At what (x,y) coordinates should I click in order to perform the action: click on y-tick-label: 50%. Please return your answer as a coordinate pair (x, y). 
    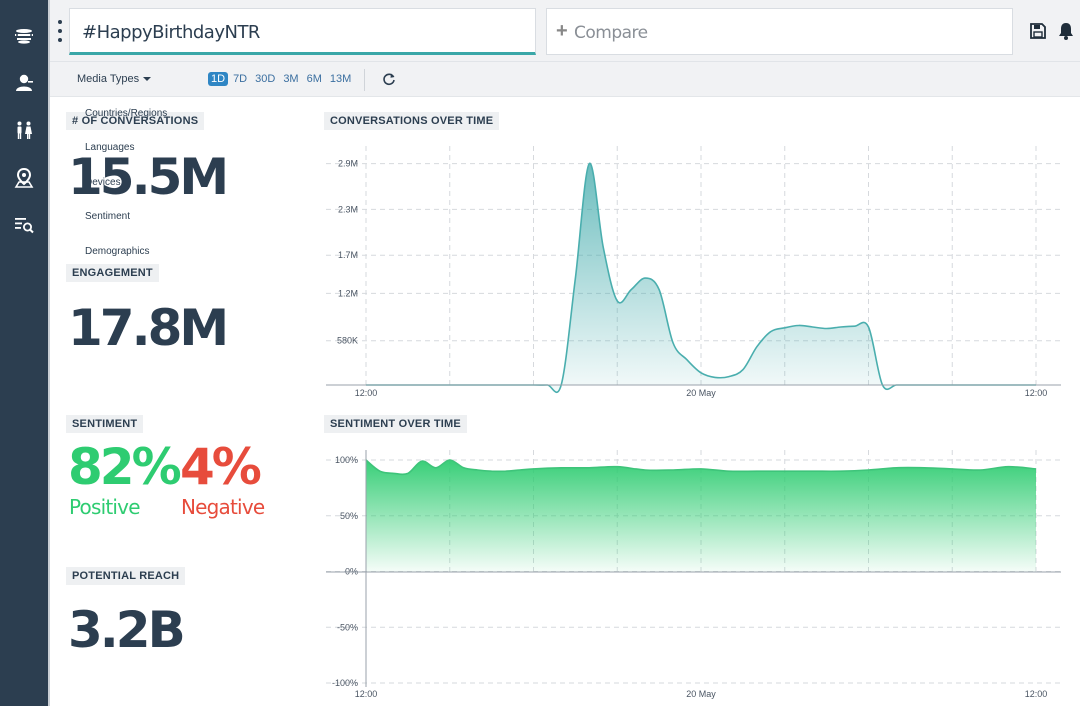
    Looking at the image, I should click on (349, 516).